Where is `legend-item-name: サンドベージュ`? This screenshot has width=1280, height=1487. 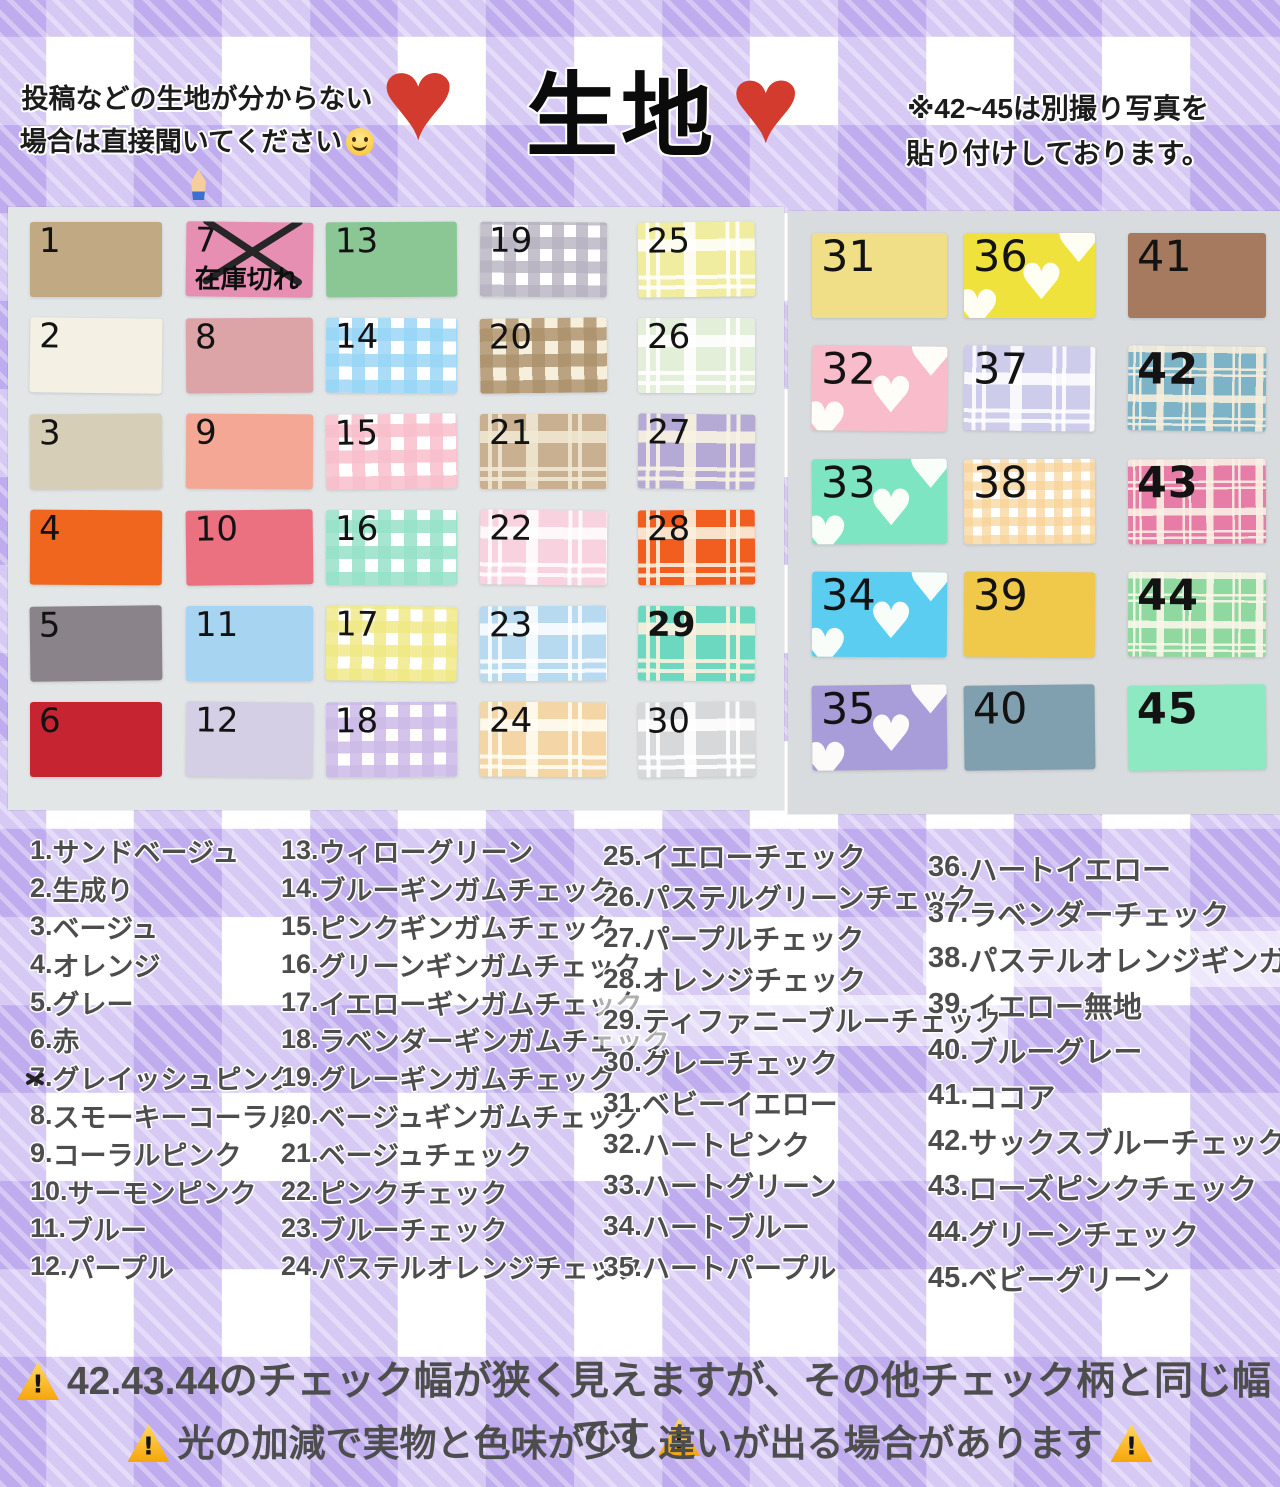 legend-item-name: サンドベージュ is located at coordinates (146, 853).